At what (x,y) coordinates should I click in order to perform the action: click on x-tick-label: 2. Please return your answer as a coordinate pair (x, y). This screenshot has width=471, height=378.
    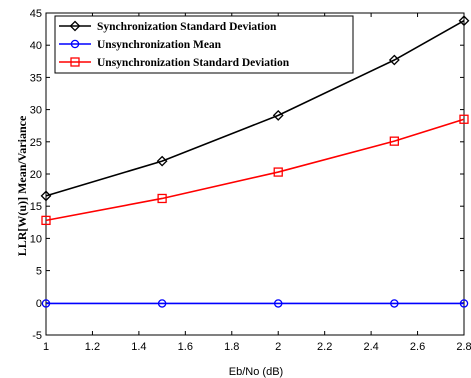
    Looking at the image, I should click on (278, 347).